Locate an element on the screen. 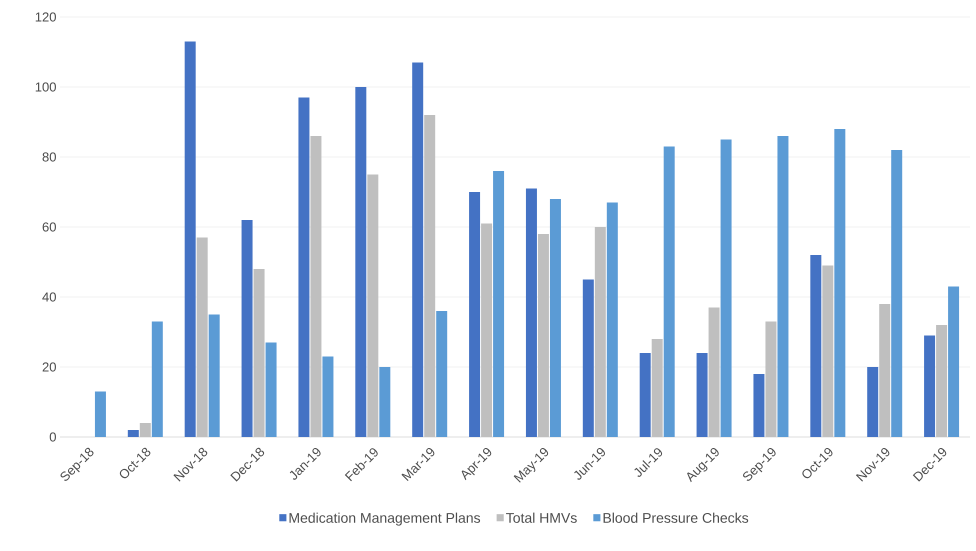 This screenshot has height=551, width=976. y-tick-label: 80 is located at coordinates (49, 157).